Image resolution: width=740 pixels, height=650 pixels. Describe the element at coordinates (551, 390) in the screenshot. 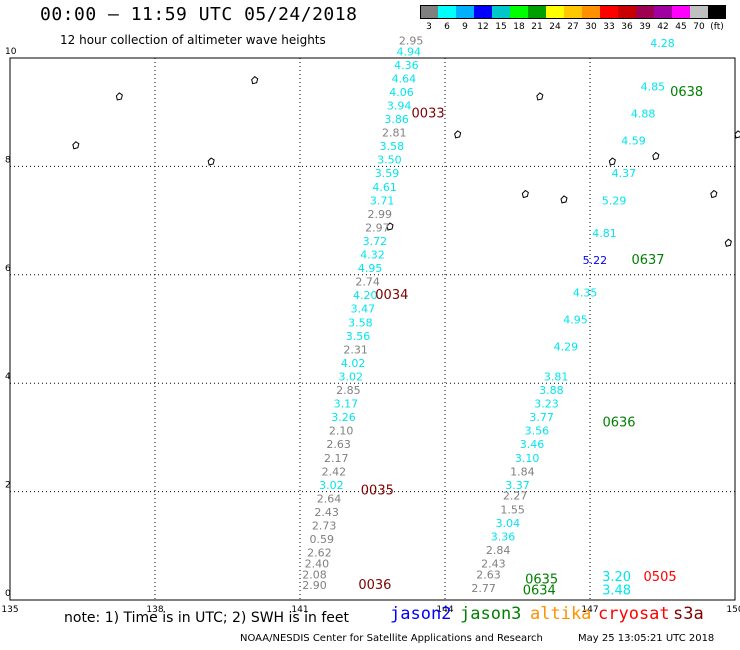

I see `wave-height-label: 3.88` at that location.